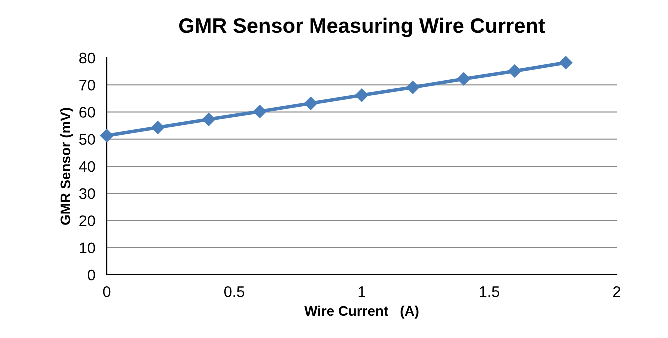 Image resolution: width=668 pixels, height=338 pixels. Describe the element at coordinates (88, 221) in the screenshot. I see `y-tick-label: 20` at that location.